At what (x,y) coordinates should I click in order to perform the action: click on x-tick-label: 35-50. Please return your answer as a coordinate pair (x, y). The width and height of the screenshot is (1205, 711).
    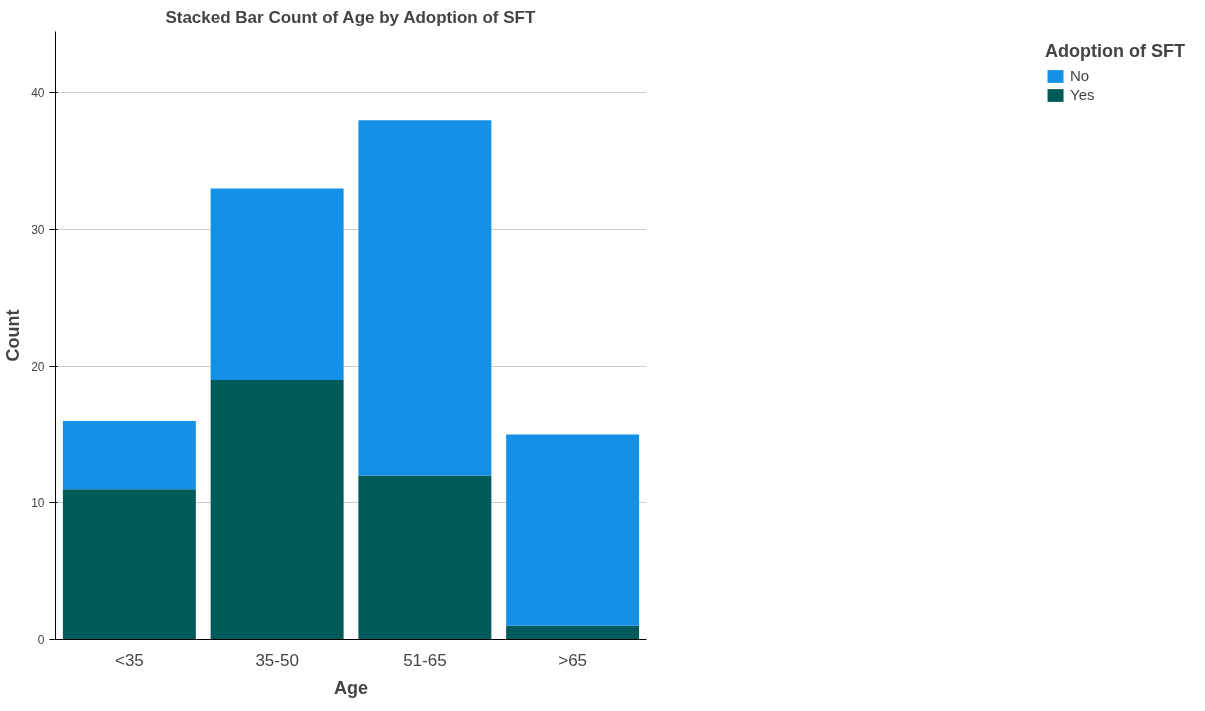
    Looking at the image, I should click on (277, 660).